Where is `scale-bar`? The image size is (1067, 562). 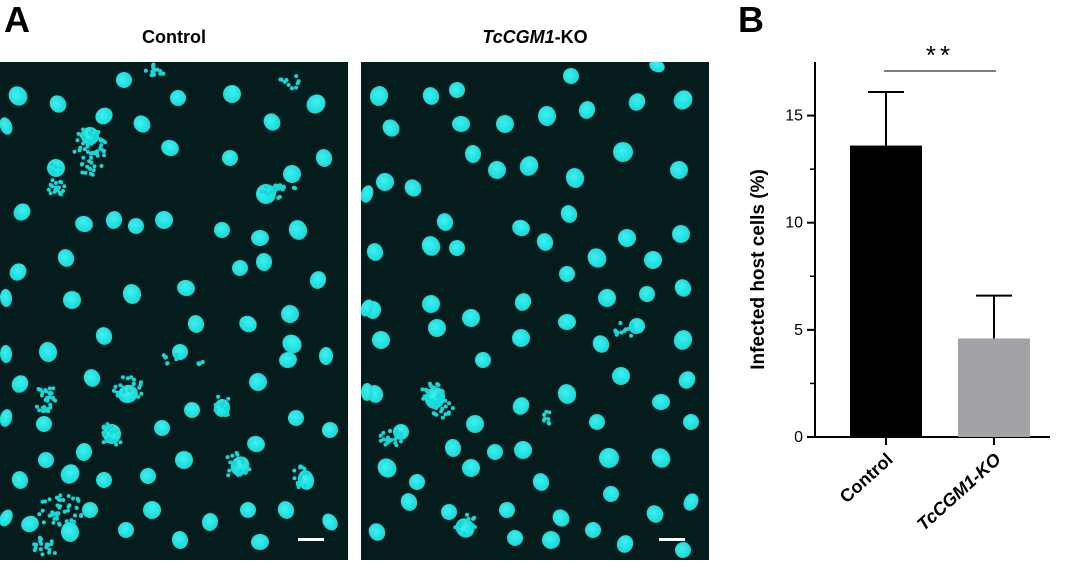 scale-bar is located at coordinates (311, 539).